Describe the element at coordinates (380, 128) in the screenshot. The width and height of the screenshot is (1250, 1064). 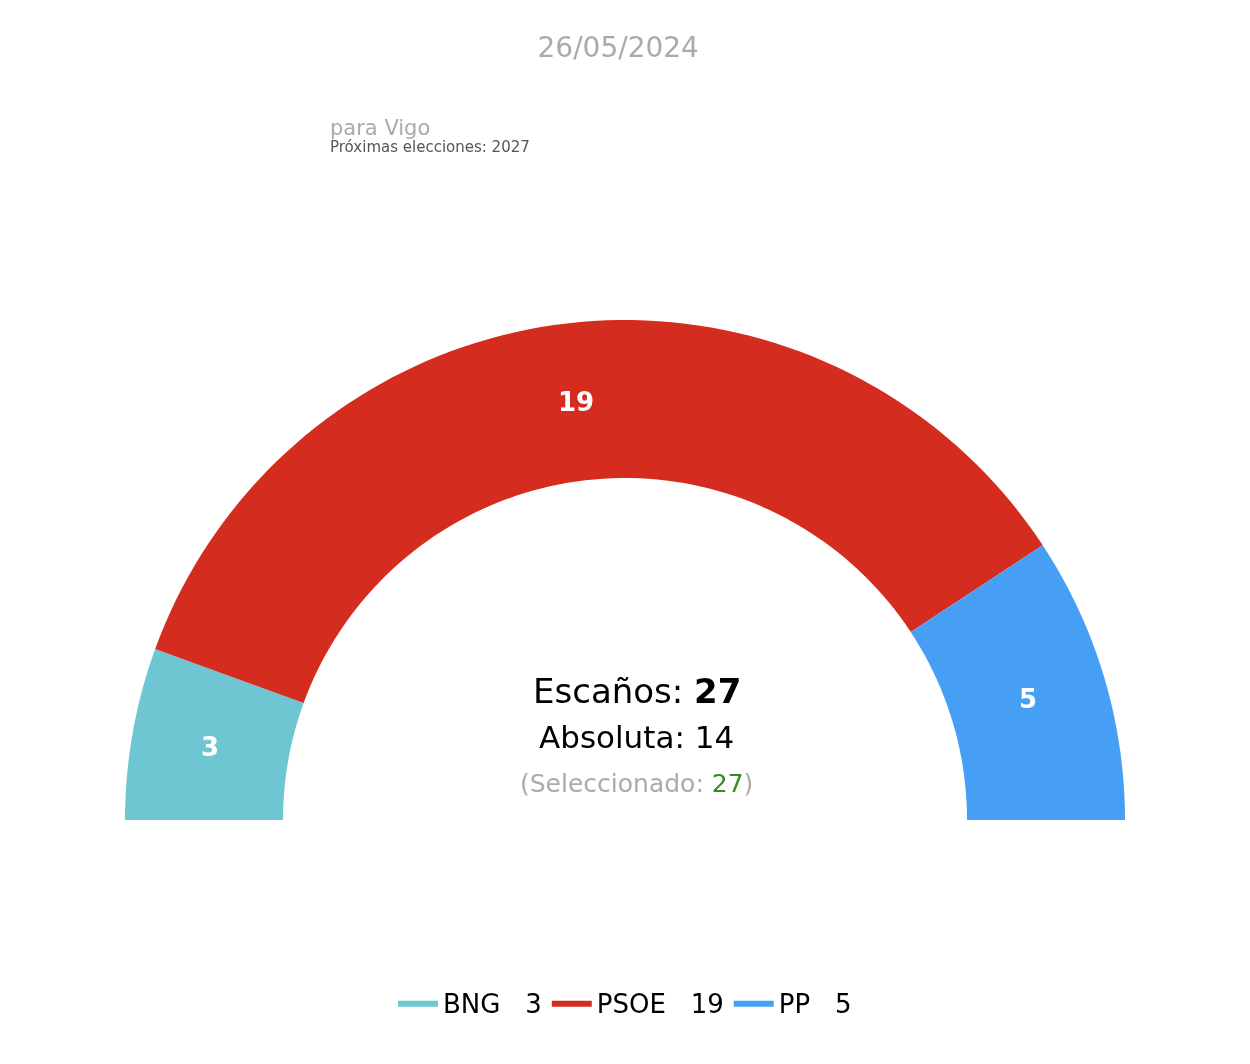
I see `chart-subtitle: para Vigo` at that location.